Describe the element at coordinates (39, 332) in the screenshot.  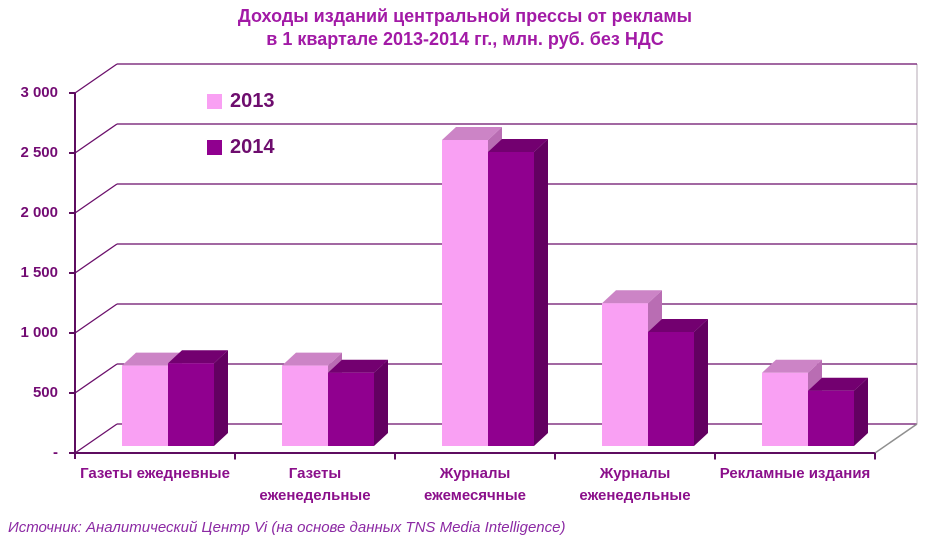
I see `y-axis-label-1000: 1 000` at that location.